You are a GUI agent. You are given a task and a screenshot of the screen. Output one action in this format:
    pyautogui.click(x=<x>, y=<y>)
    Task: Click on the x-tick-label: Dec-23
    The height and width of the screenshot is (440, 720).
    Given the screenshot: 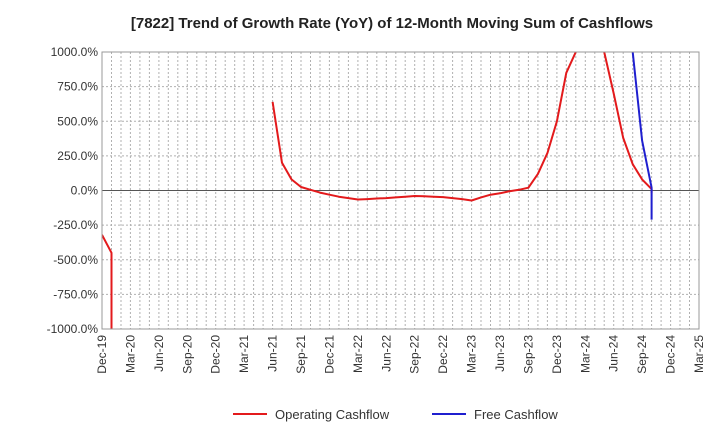 What is the action you would take?
    pyautogui.click(x=557, y=354)
    